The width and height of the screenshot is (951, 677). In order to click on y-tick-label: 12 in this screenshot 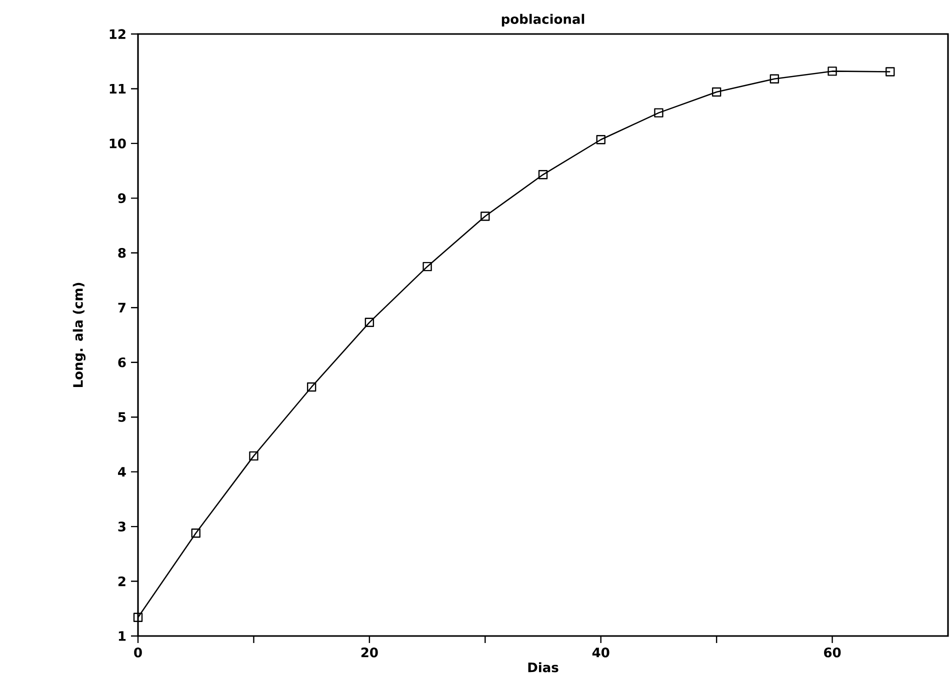, I will do `click(118, 34)`.